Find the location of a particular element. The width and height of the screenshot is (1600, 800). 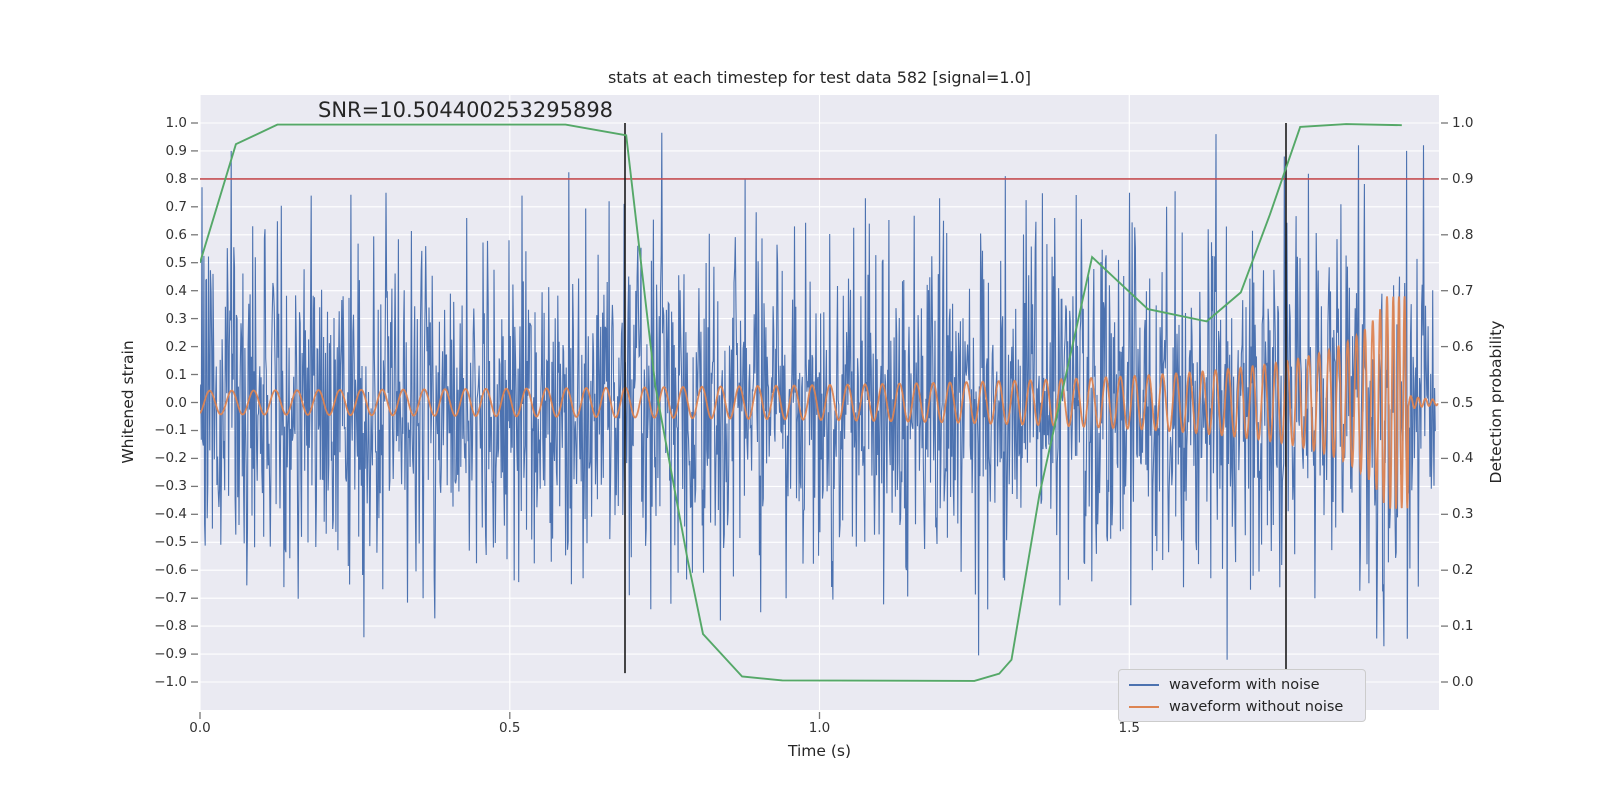

y-left-tick-label: 0.3 is located at coordinates (176, 318).